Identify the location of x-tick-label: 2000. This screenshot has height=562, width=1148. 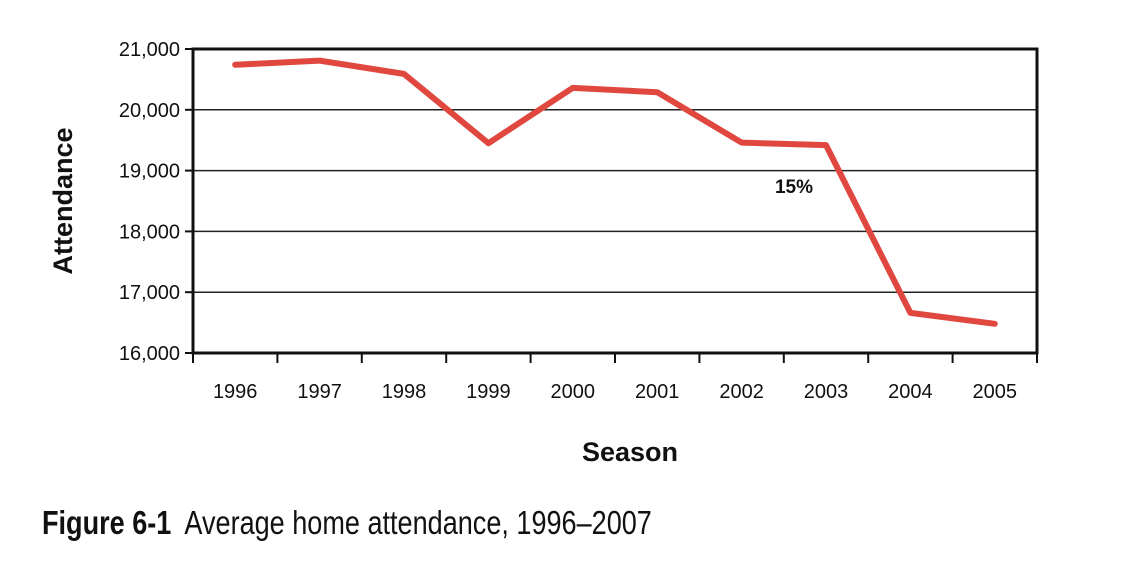
(573, 392).